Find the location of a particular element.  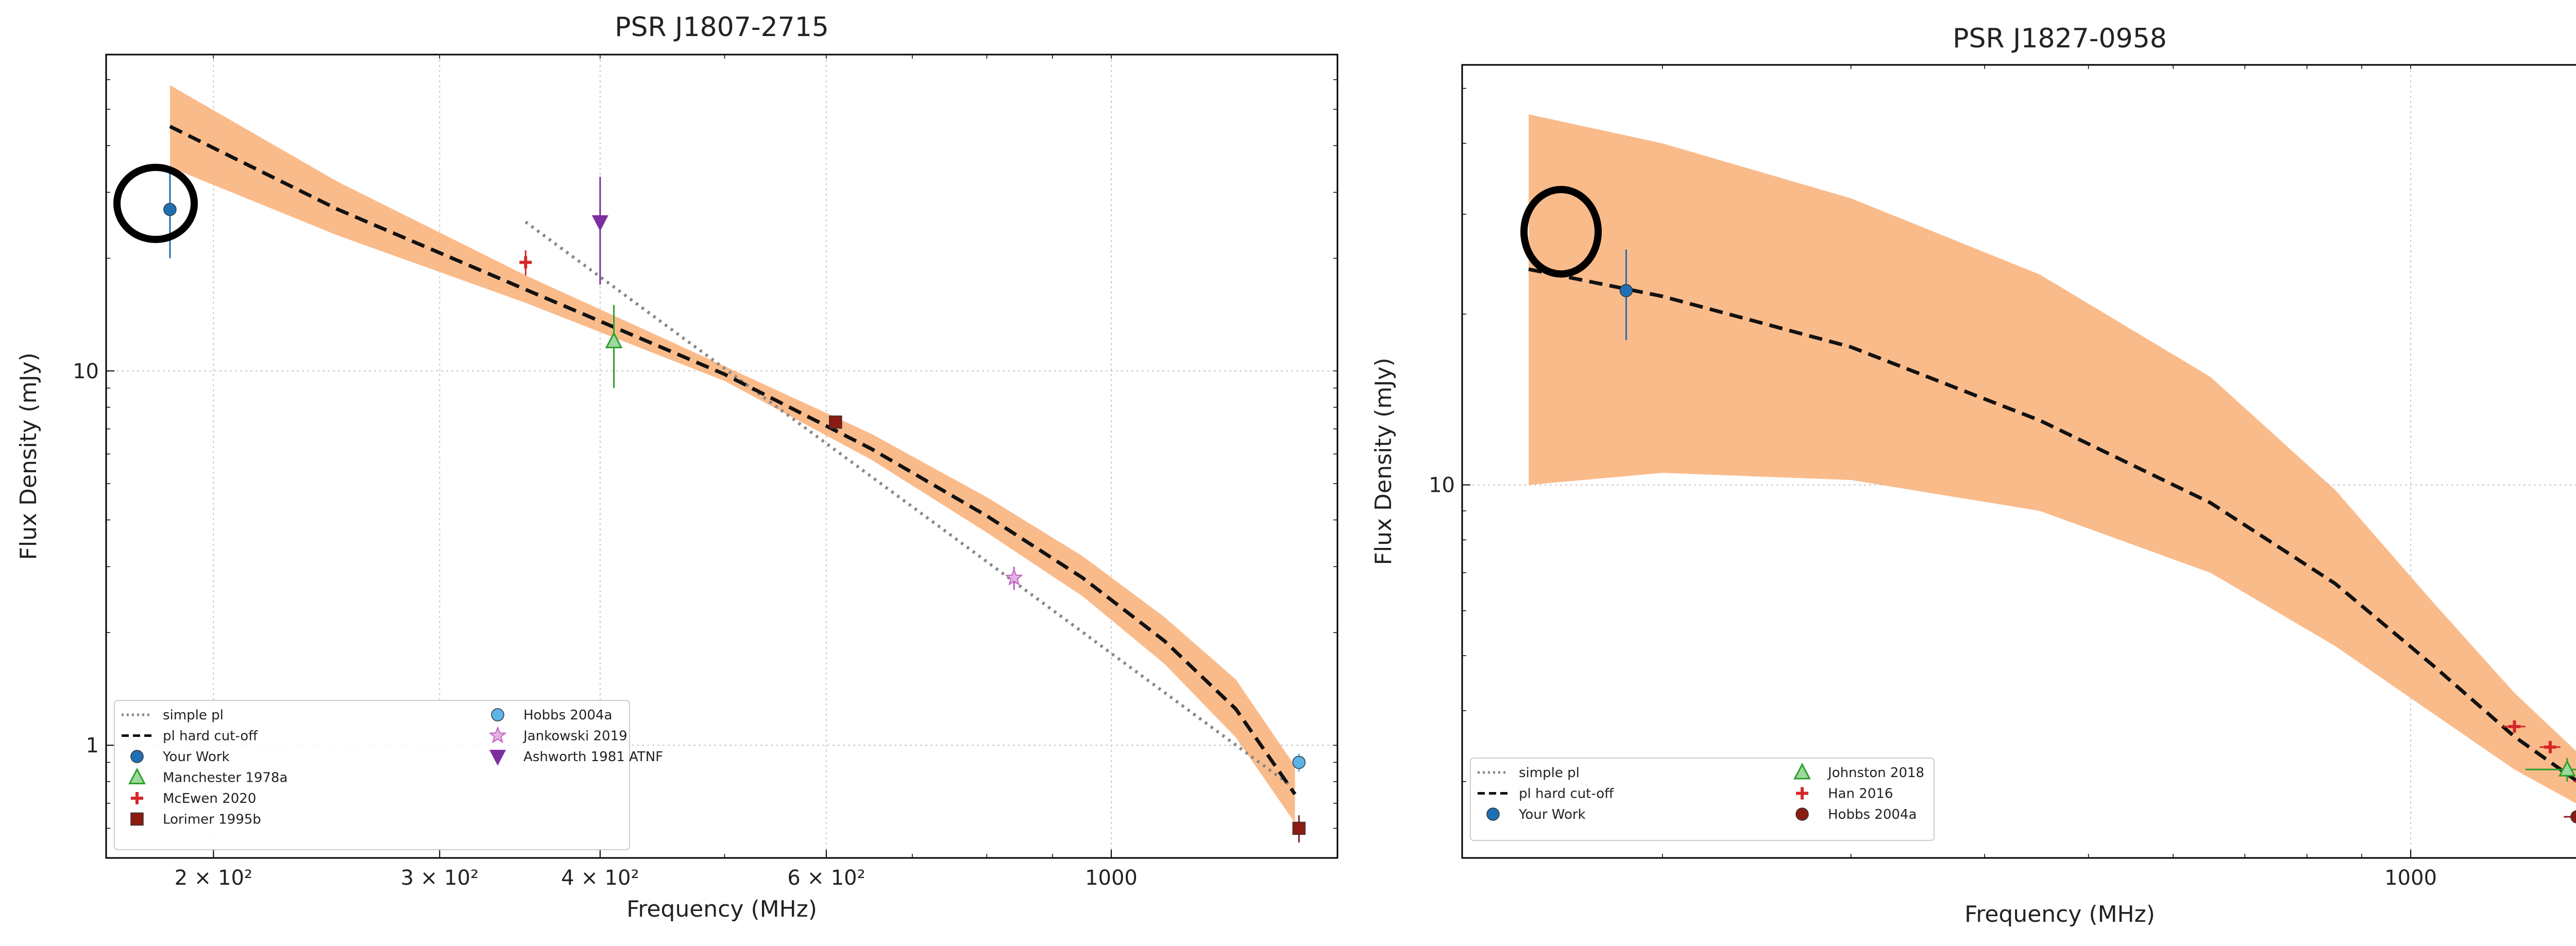

legend-entry-han-2016: Han 2016 is located at coordinates (1844, 794).